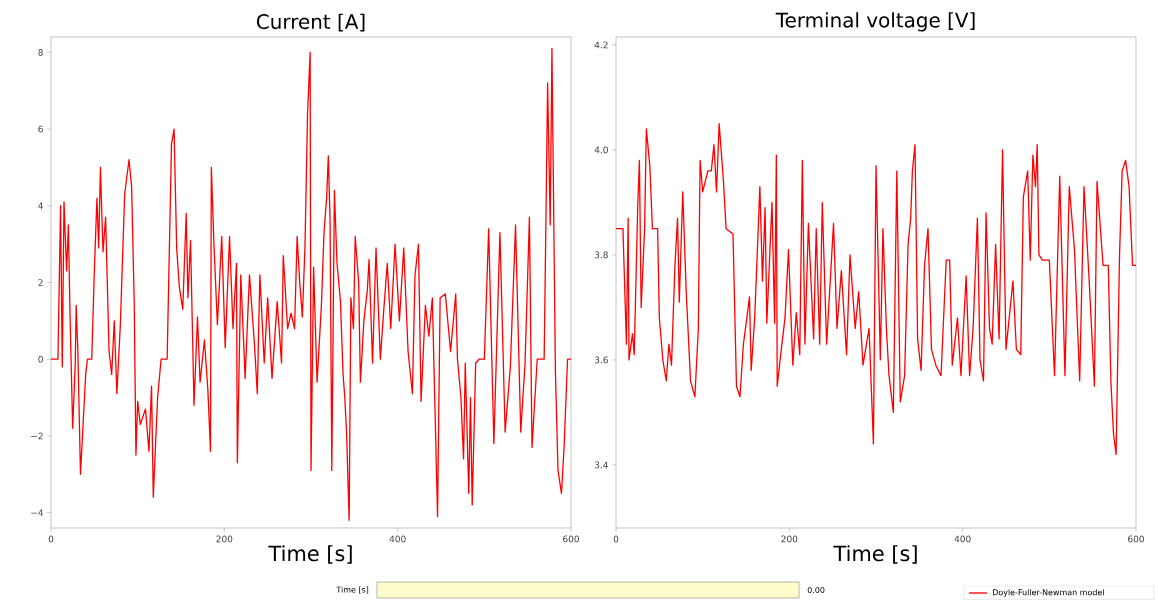  I want to click on y-tick-label: 3.4, so click(601, 465).